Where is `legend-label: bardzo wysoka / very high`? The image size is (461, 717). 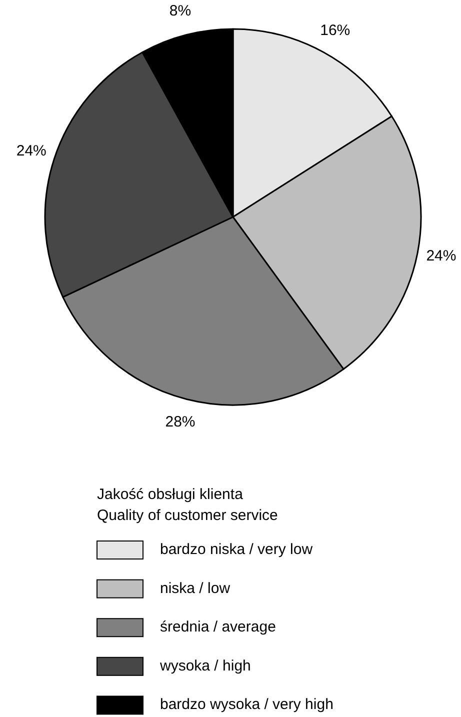
legend-label: bardzo wysoka / very high is located at coordinates (247, 705).